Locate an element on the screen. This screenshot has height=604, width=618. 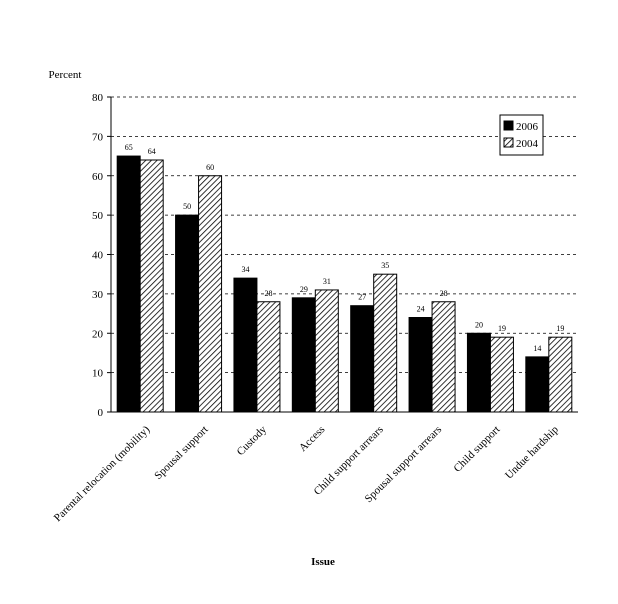
data-label: 20 is located at coordinates (479, 324).